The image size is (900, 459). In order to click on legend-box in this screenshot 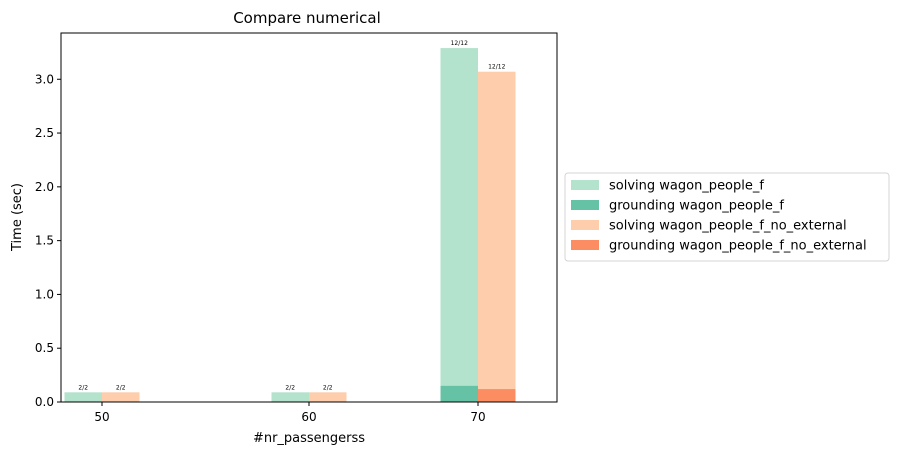, I will do `click(727, 217)`.